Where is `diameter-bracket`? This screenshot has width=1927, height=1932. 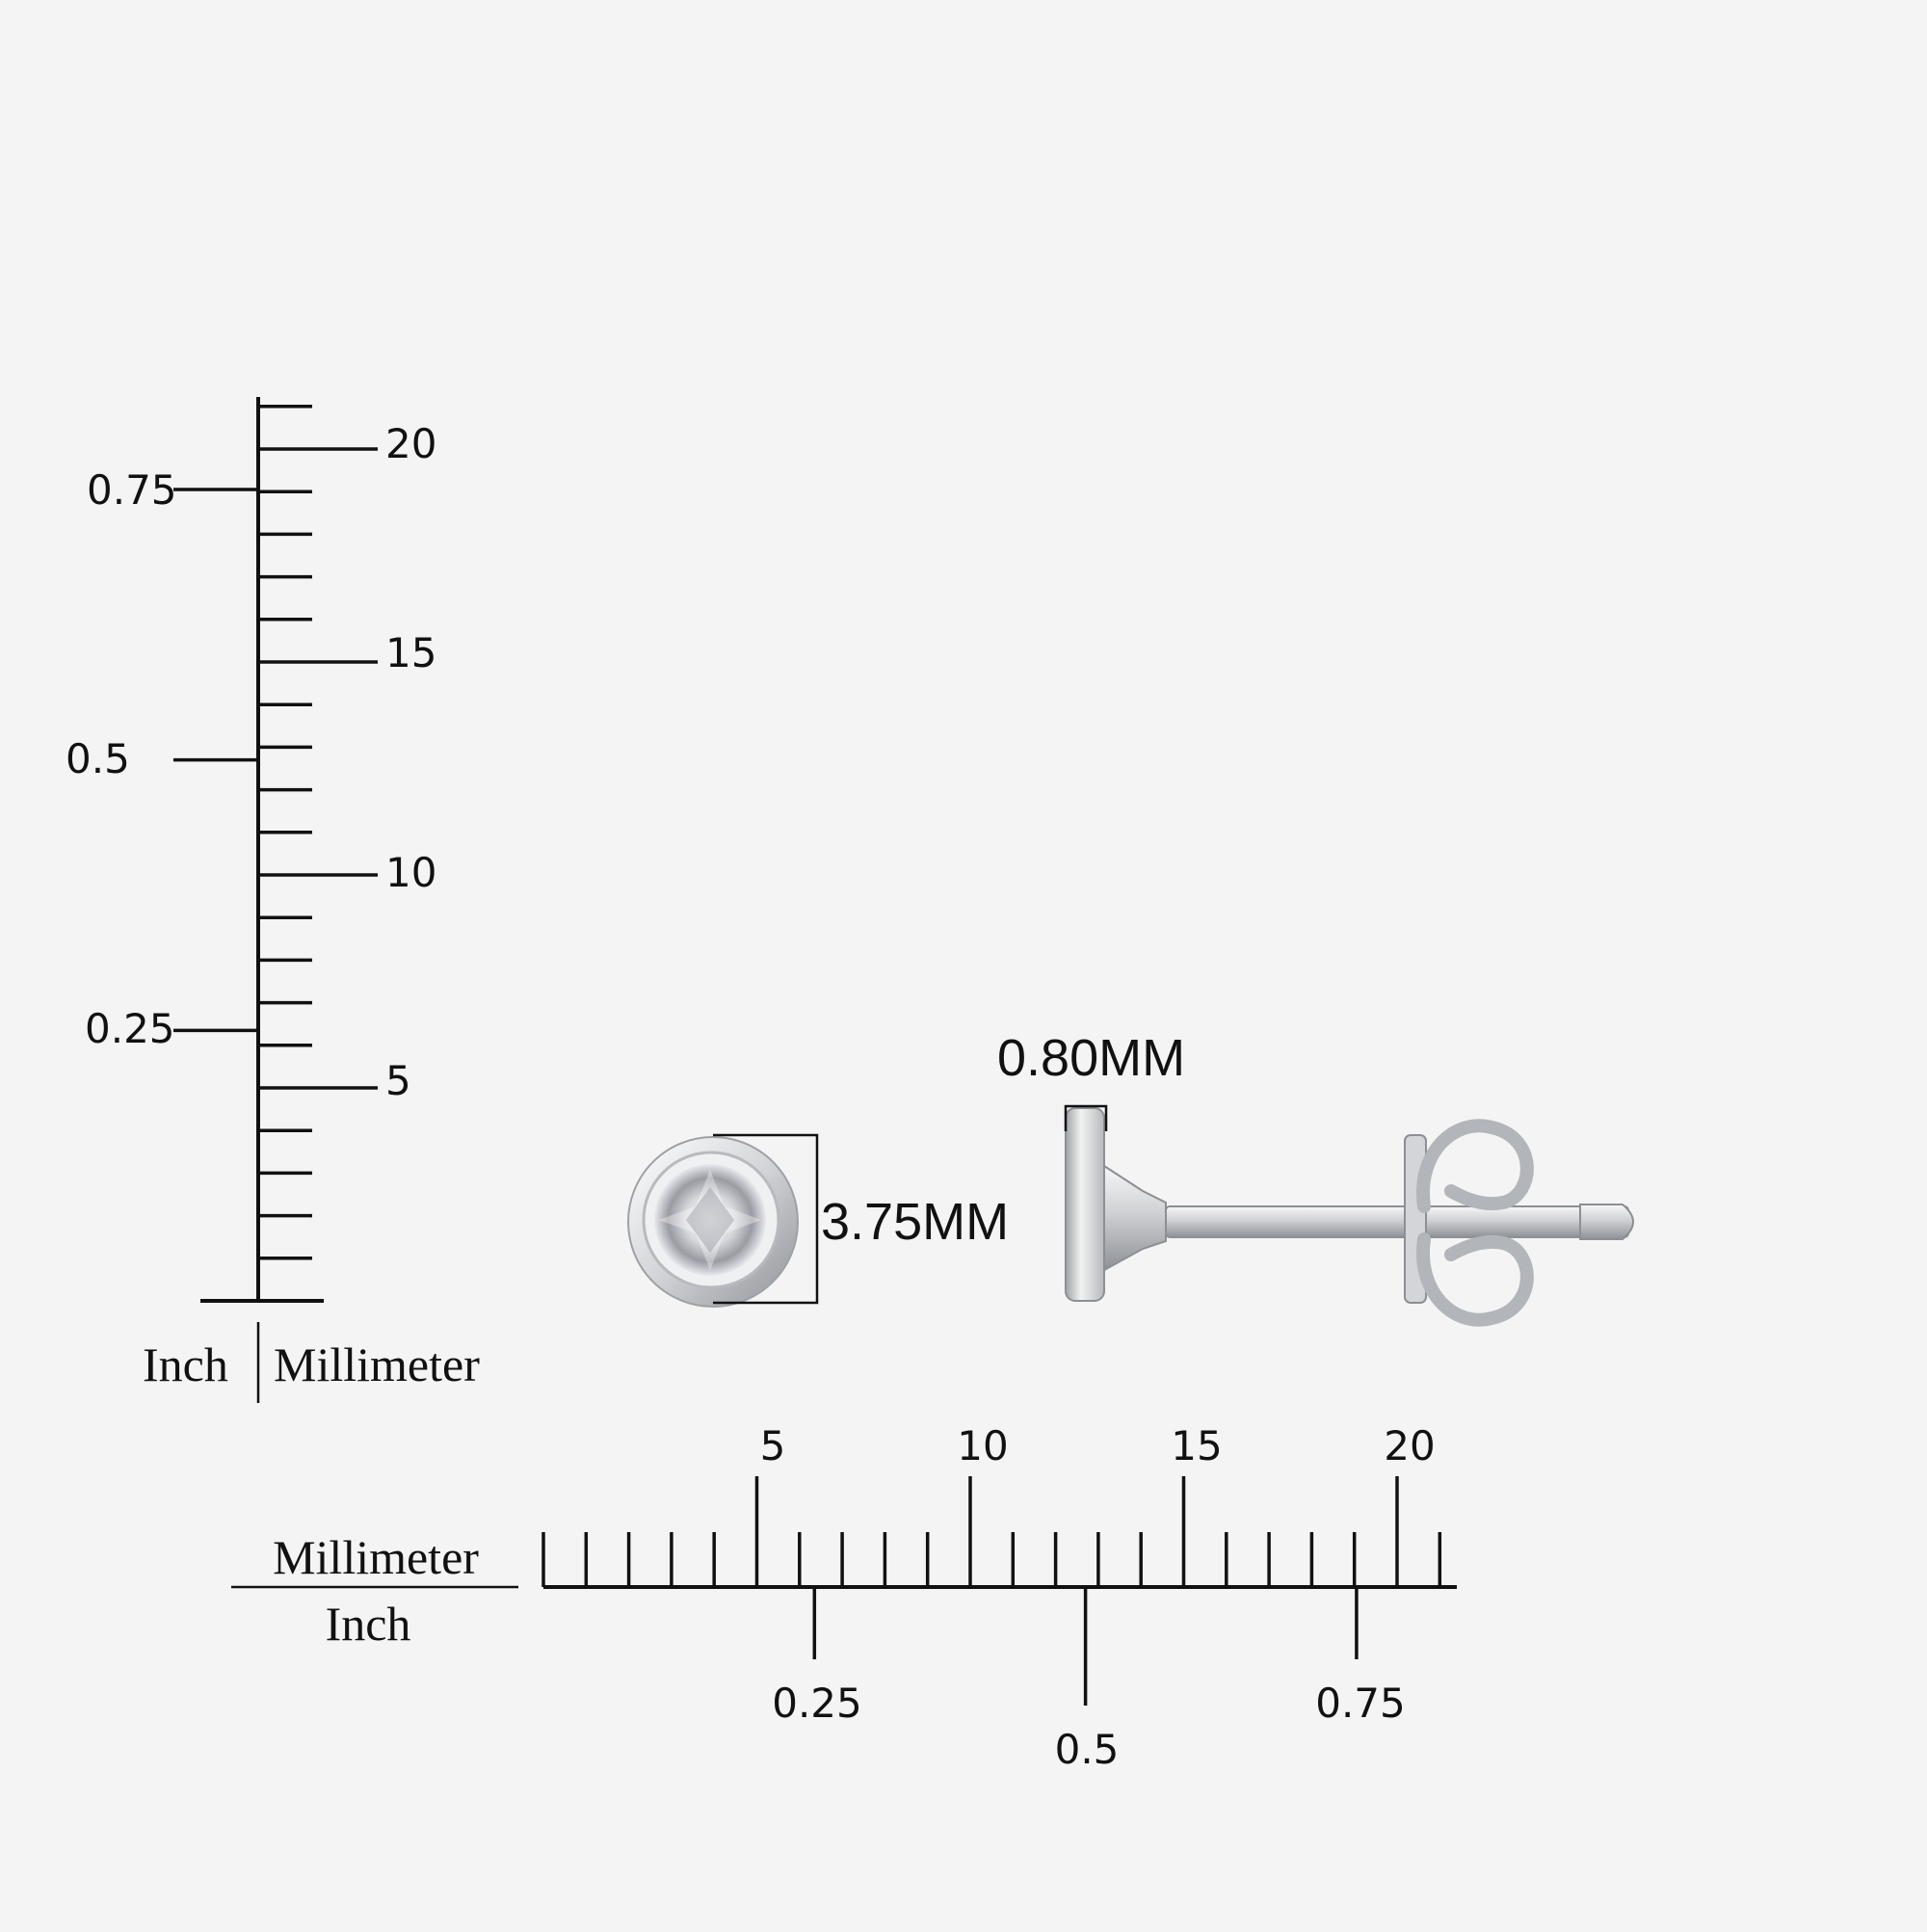
diameter-bracket is located at coordinates (766, 1219).